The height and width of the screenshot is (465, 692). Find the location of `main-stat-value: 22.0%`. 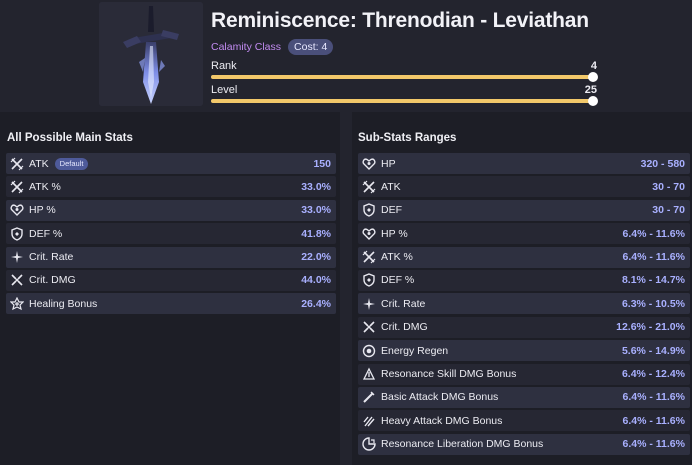

main-stat-value: 22.0% is located at coordinates (316, 257).